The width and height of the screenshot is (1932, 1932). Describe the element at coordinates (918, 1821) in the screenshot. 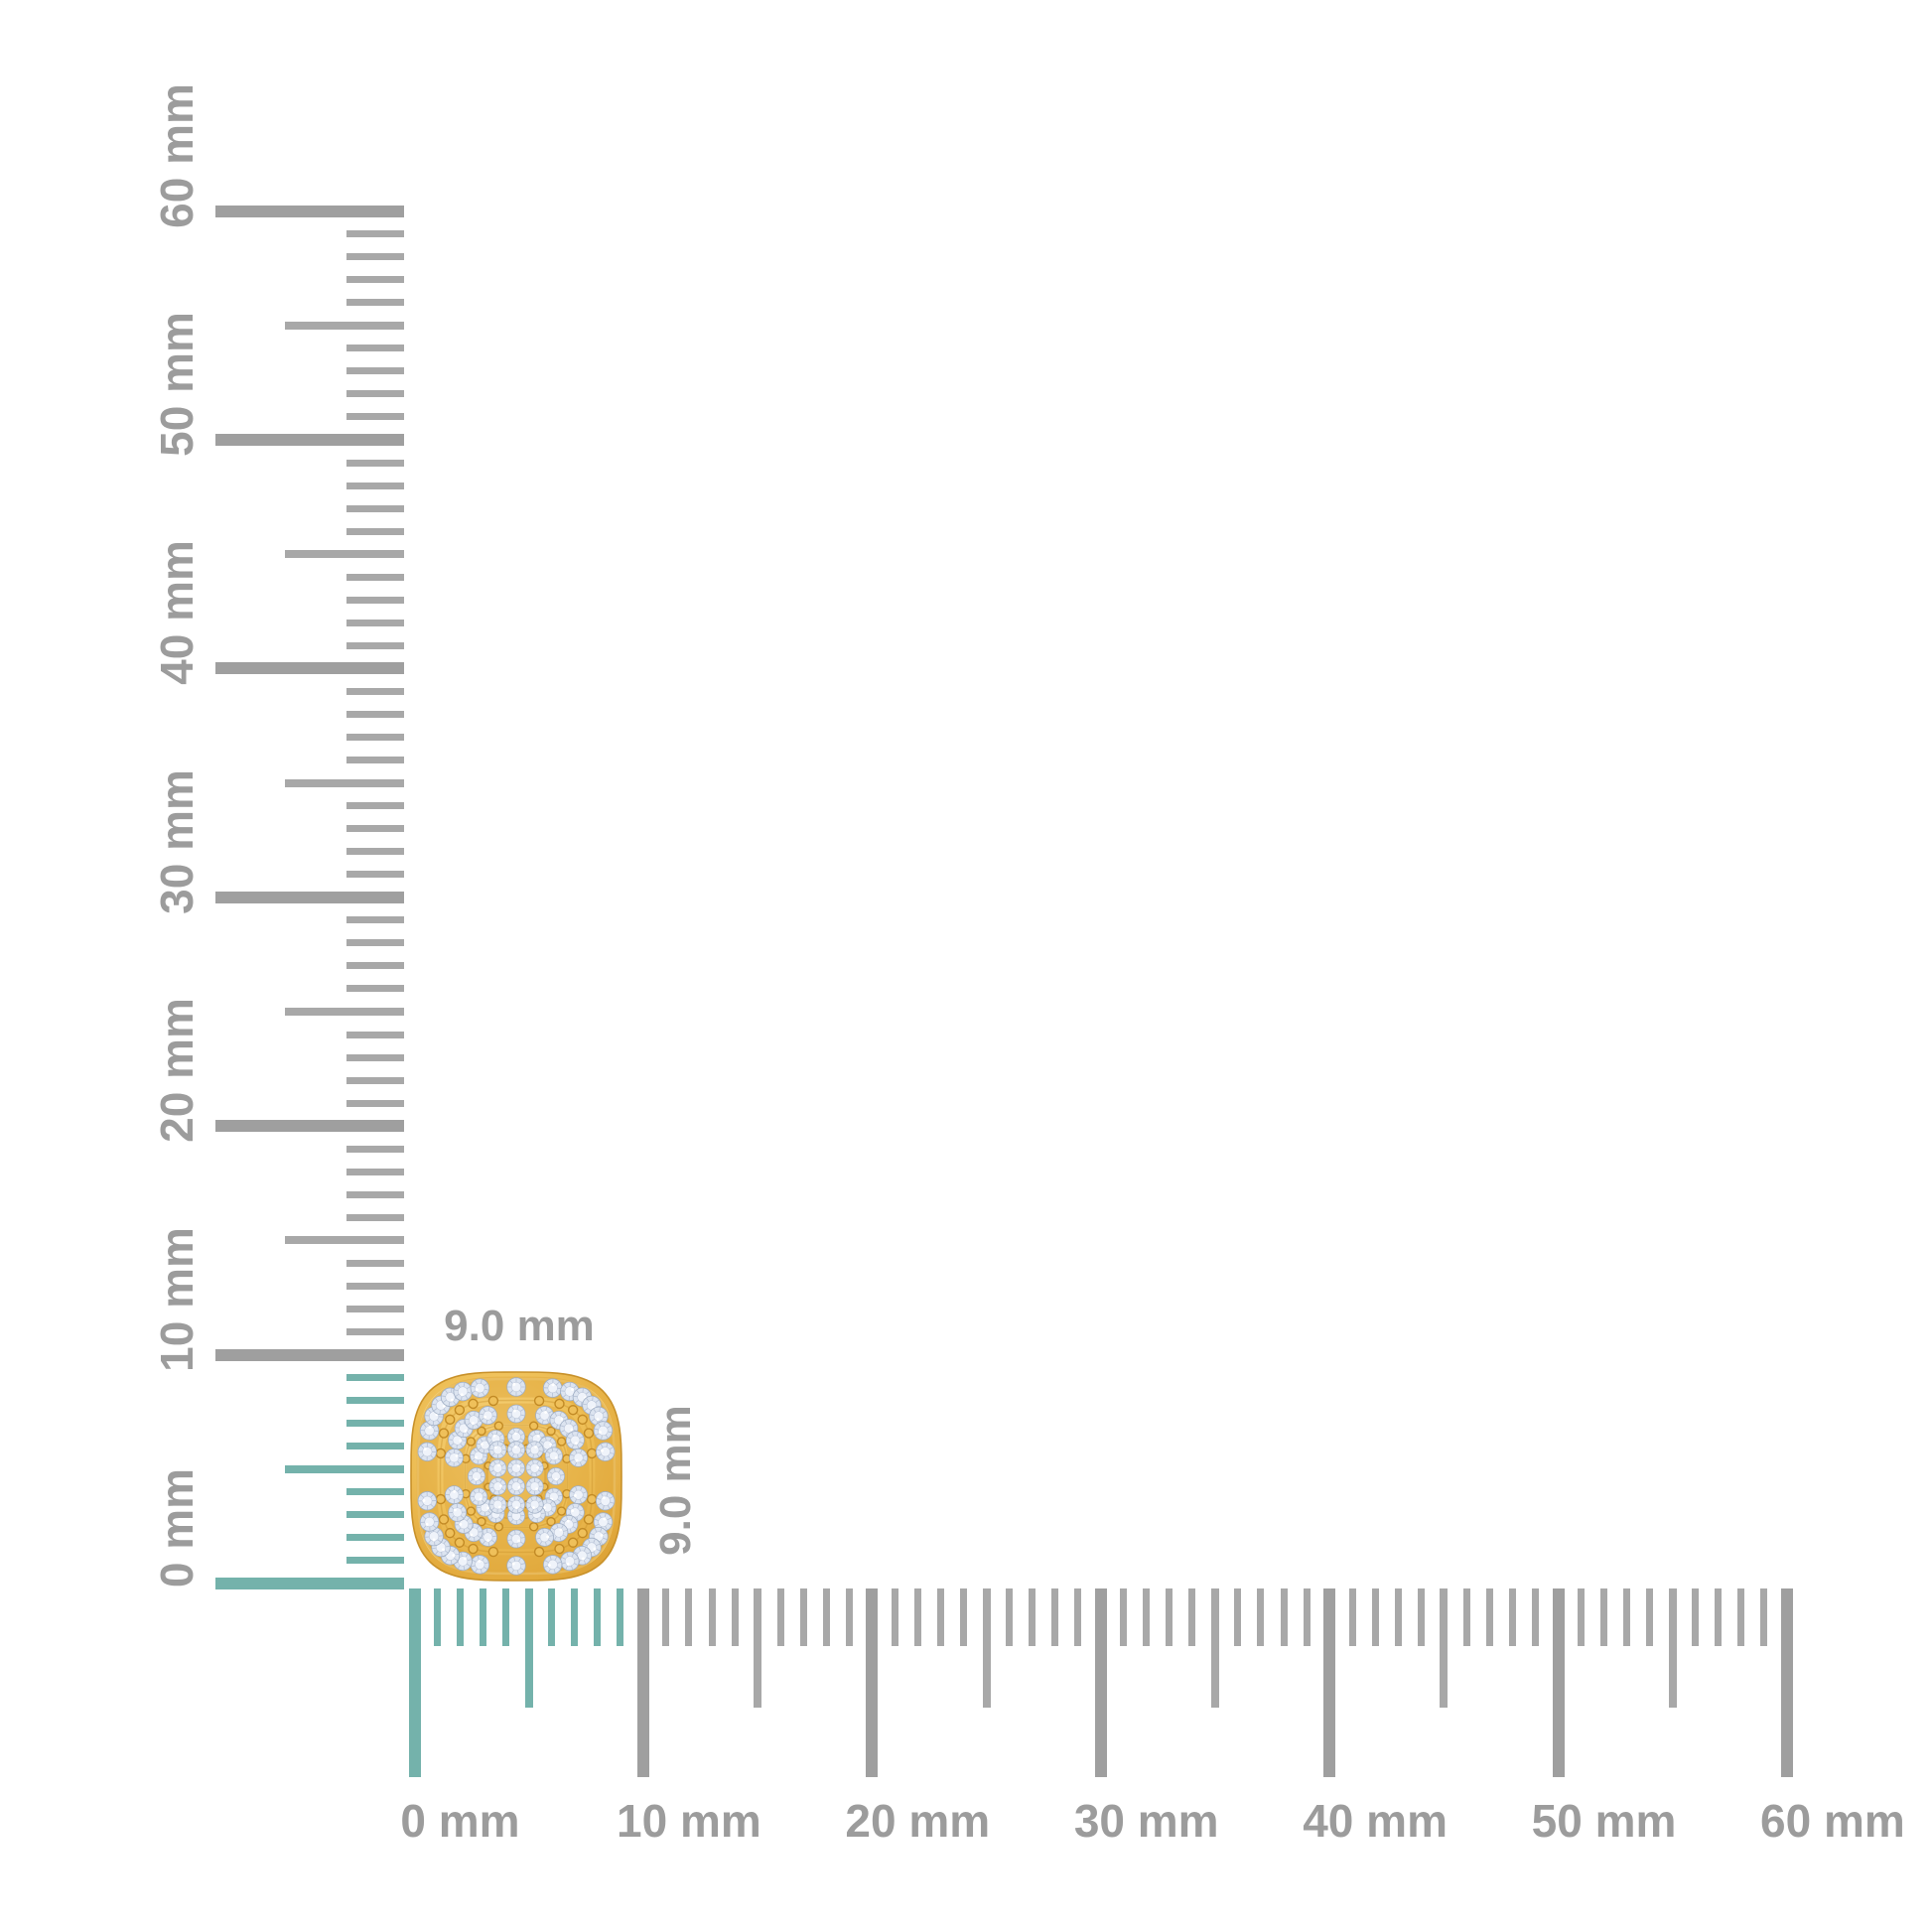

I see `h-ruler-label: 20 mm` at that location.